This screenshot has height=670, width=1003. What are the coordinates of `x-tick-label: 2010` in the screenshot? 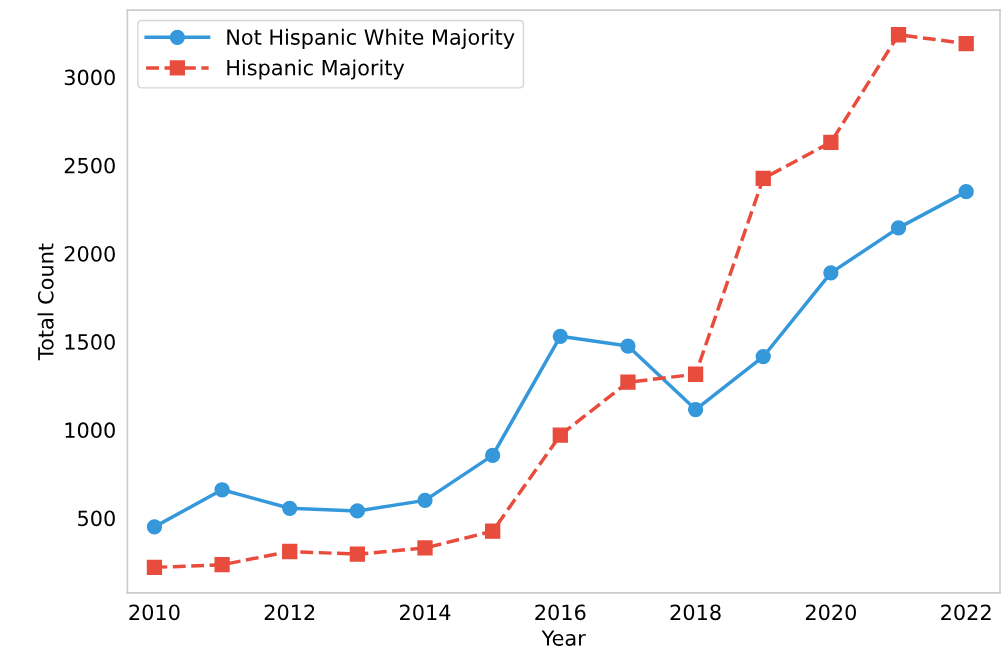 It's located at (154, 612).